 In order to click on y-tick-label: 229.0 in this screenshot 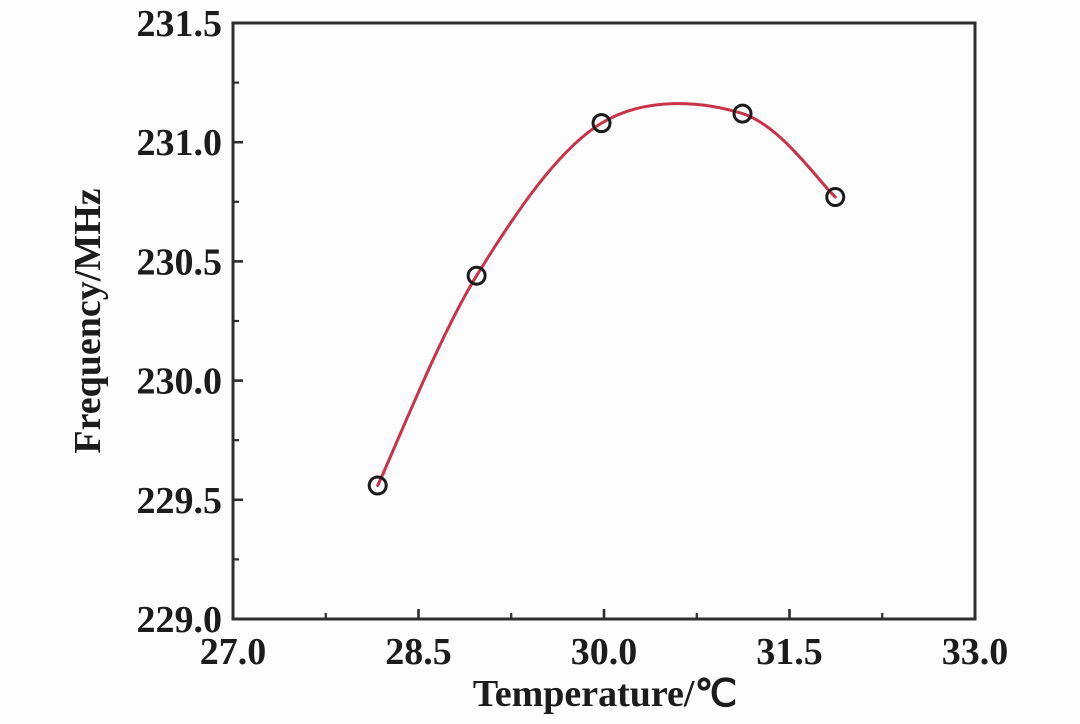, I will do `click(180, 620)`.